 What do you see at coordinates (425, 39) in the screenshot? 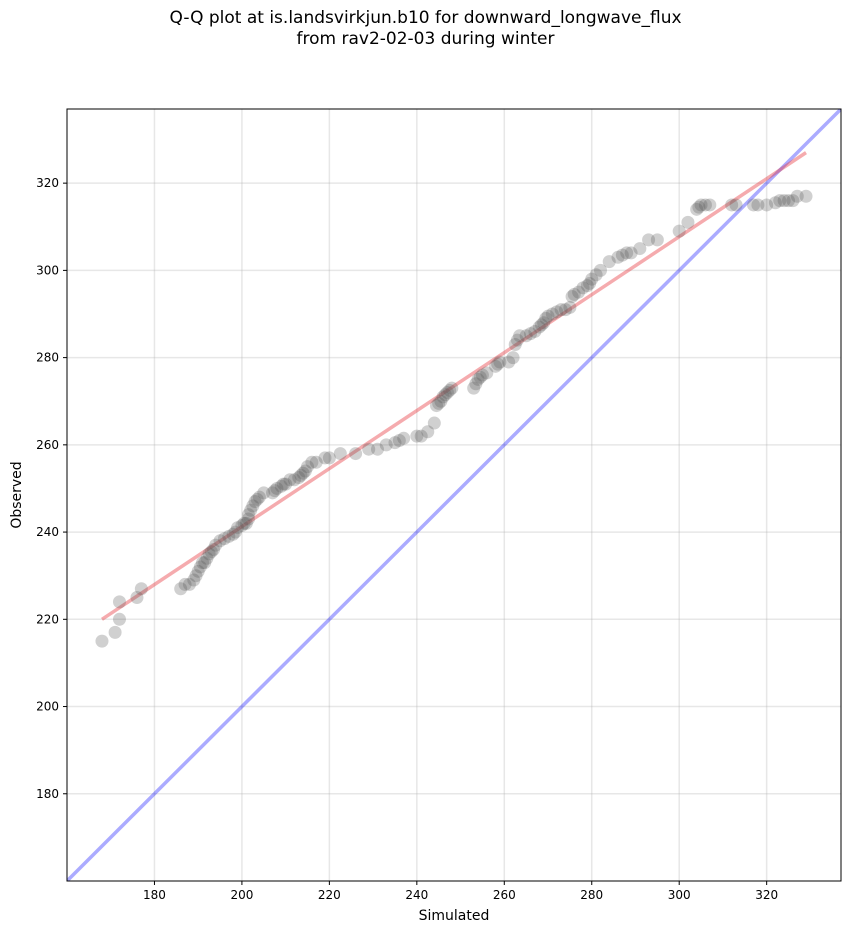
I see `chart-title-line-2: from rav2-02-03 during winter` at bounding box center [425, 39].